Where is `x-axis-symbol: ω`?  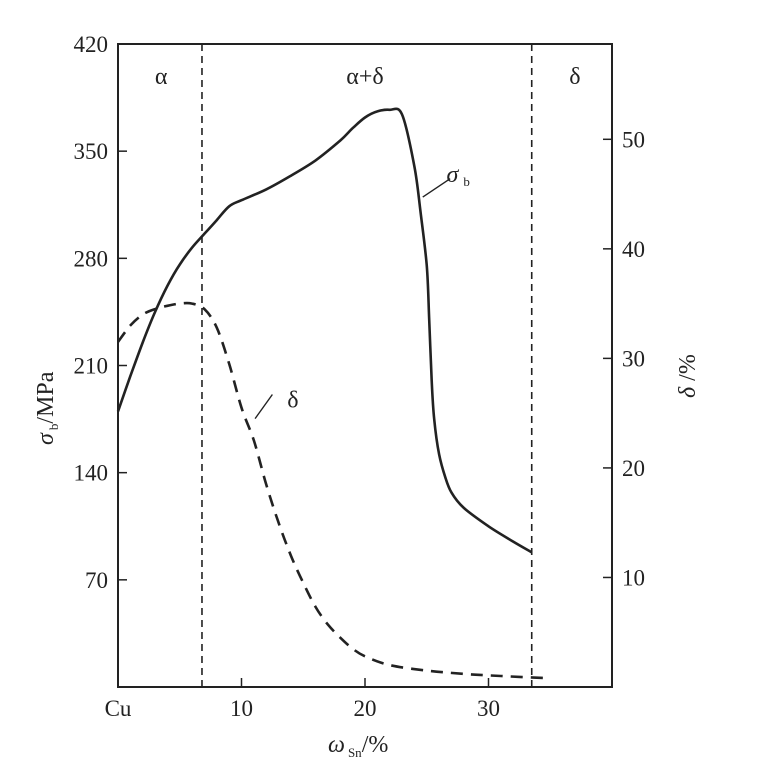 x-axis-symbol: ω is located at coordinates (336, 745).